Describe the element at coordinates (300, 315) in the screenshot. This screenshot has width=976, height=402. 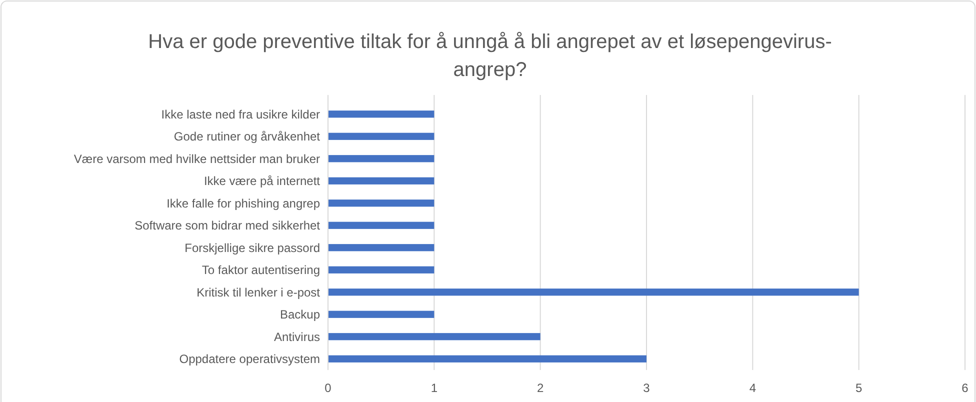
I see `y-tick-label: Backup` at that location.